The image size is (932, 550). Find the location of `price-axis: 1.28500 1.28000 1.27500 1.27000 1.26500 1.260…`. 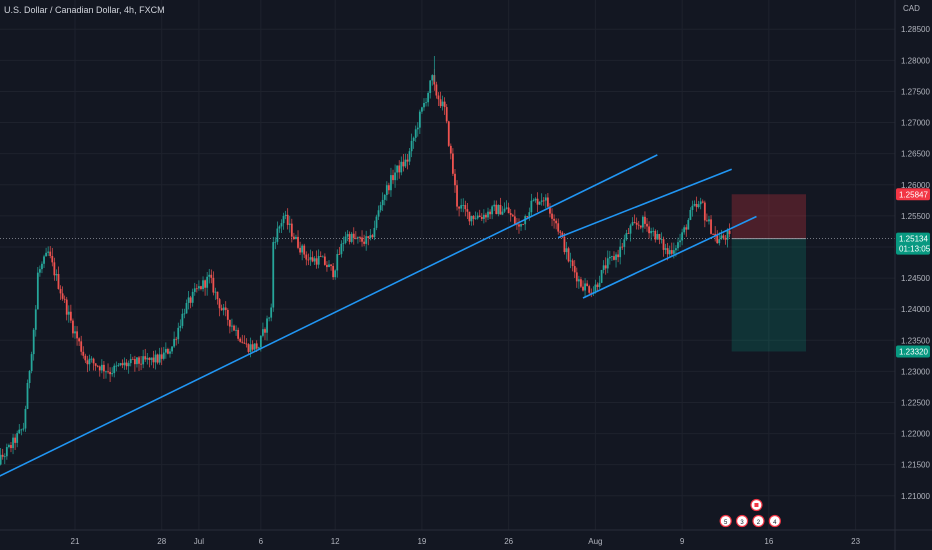

price-axis: 1.28500 1.28000 1.27500 1.27000 1.26500 1.260… is located at coordinates (915, 263).